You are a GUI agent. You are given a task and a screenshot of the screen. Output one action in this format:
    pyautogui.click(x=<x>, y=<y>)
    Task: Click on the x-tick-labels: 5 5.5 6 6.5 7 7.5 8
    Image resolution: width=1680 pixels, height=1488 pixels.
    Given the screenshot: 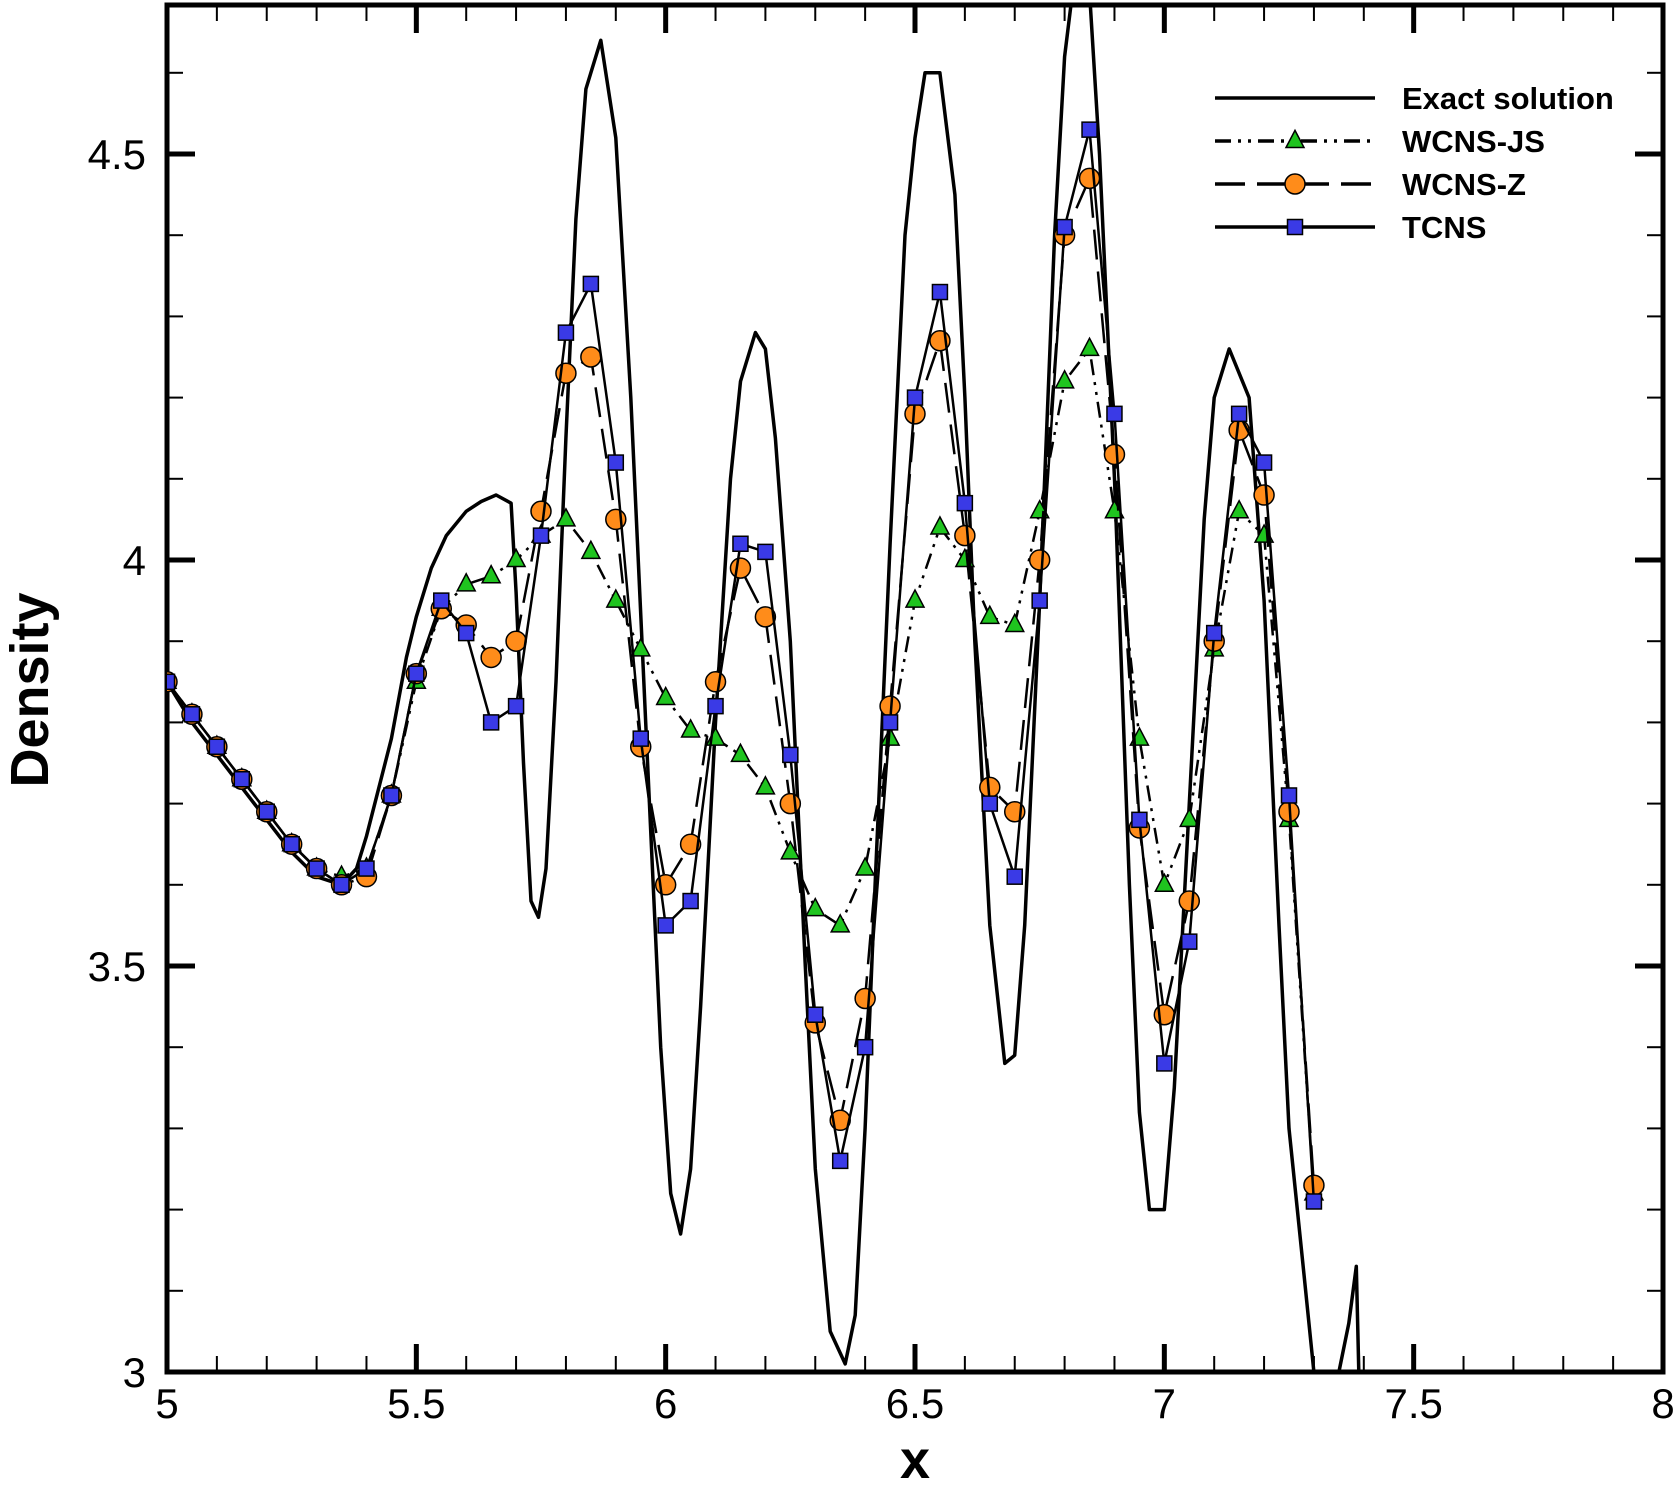 What is the action you would take?
    pyautogui.click(x=914, y=1403)
    